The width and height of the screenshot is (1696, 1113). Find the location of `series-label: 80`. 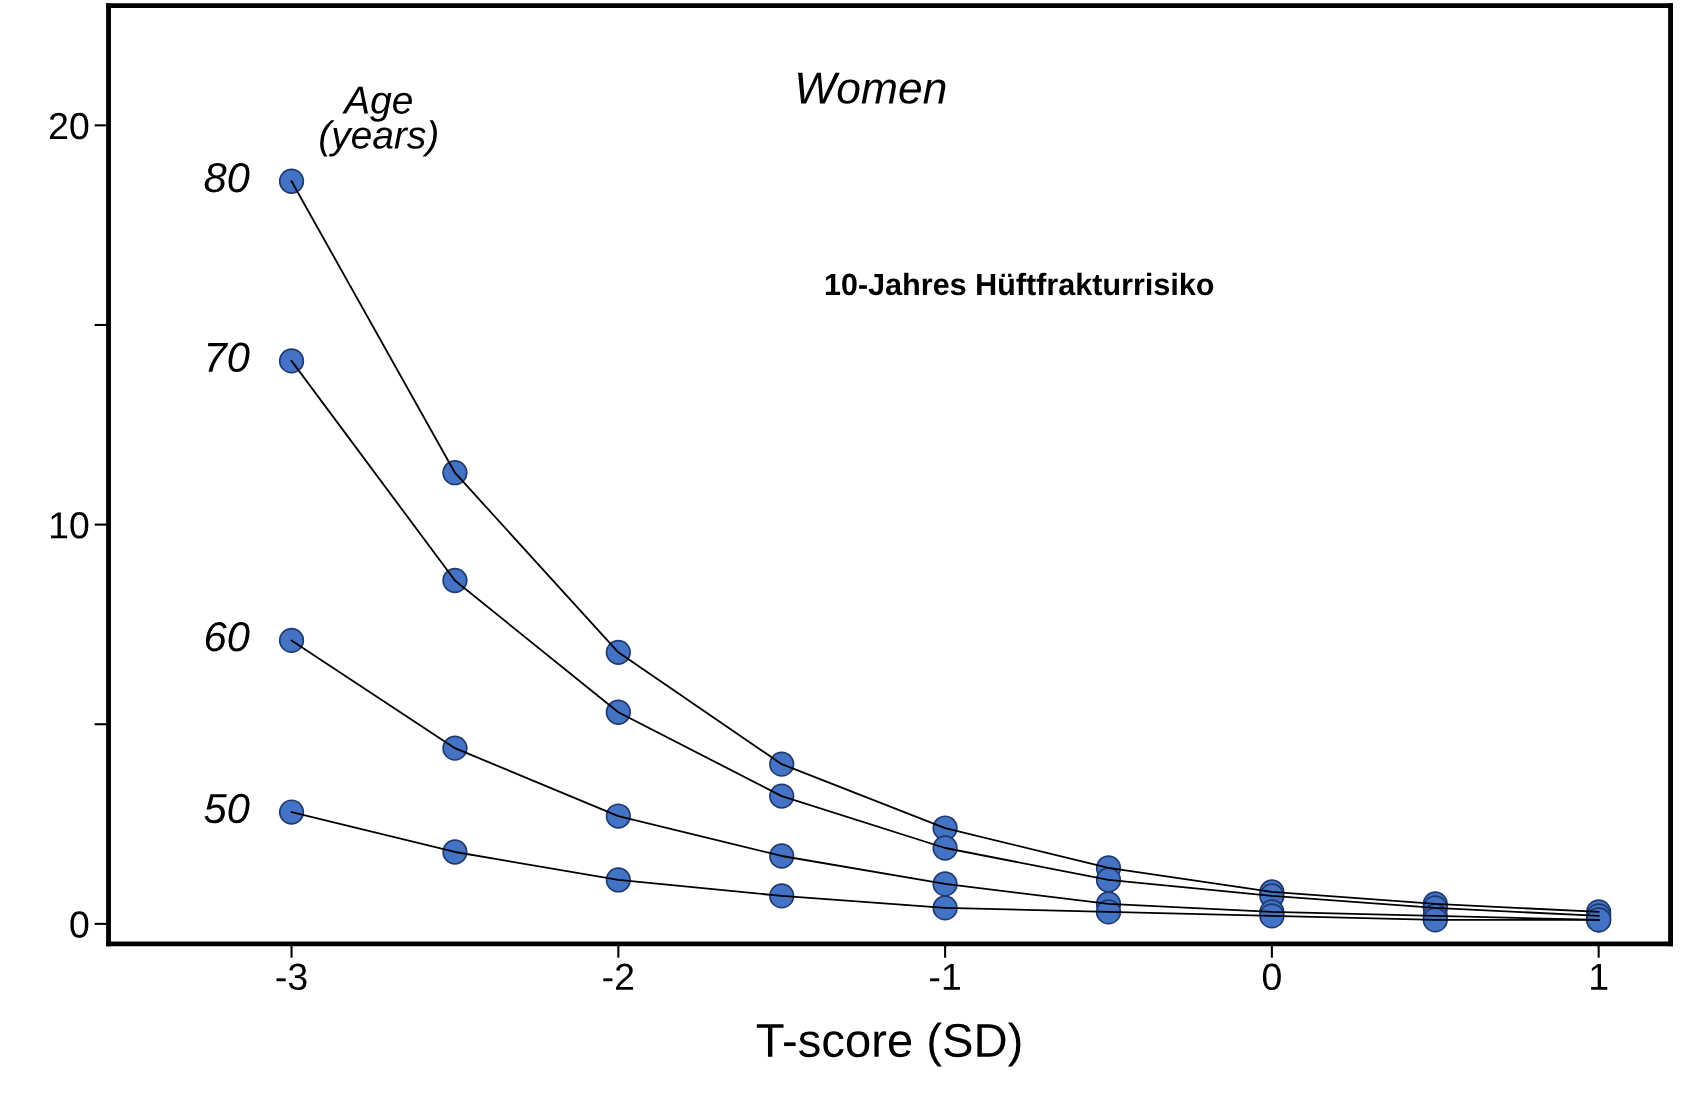

series-label: 80 is located at coordinates (227, 177).